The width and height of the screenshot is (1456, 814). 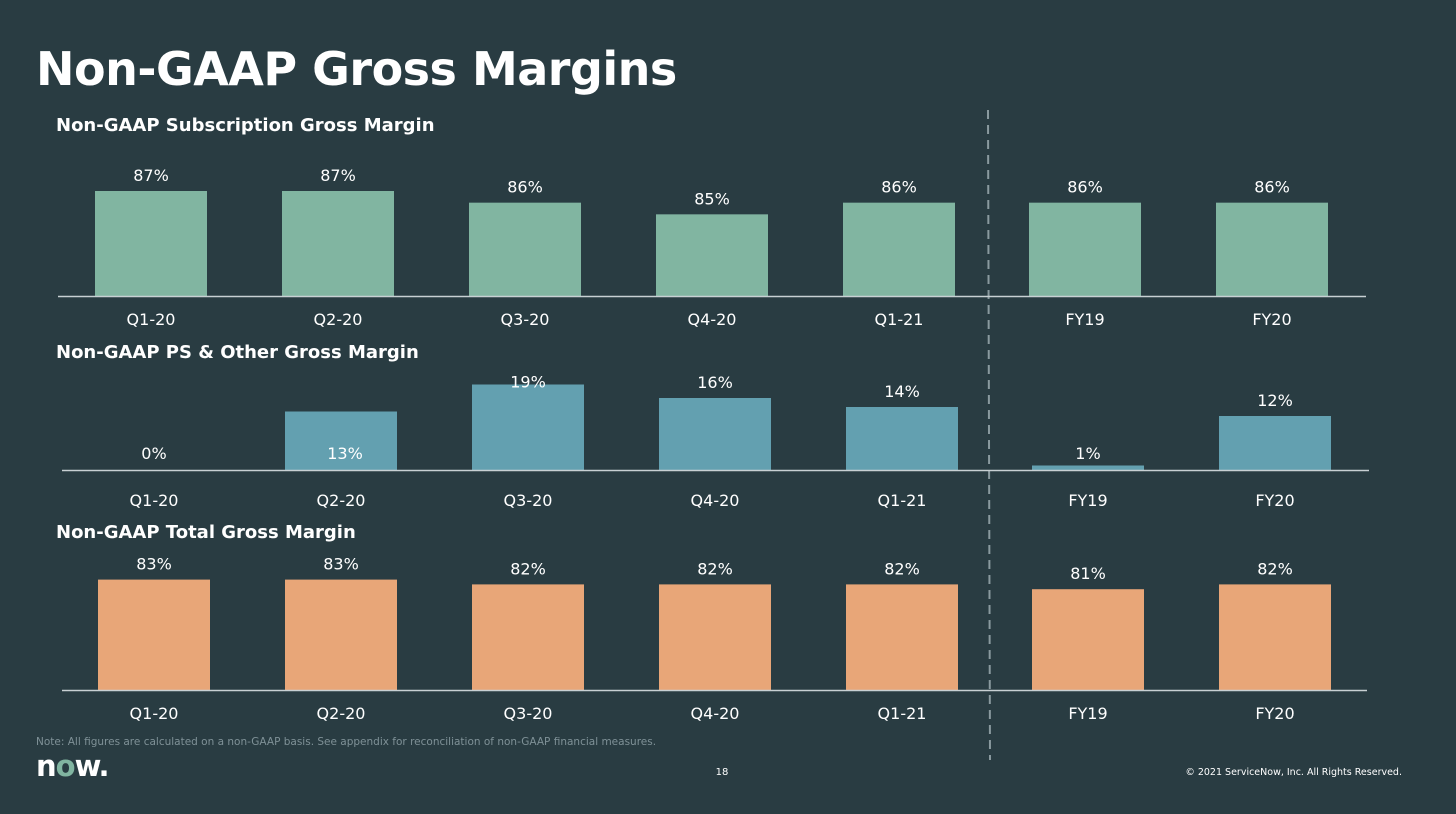 I want to click on total-category-label: Q2-20, so click(x=341, y=713).